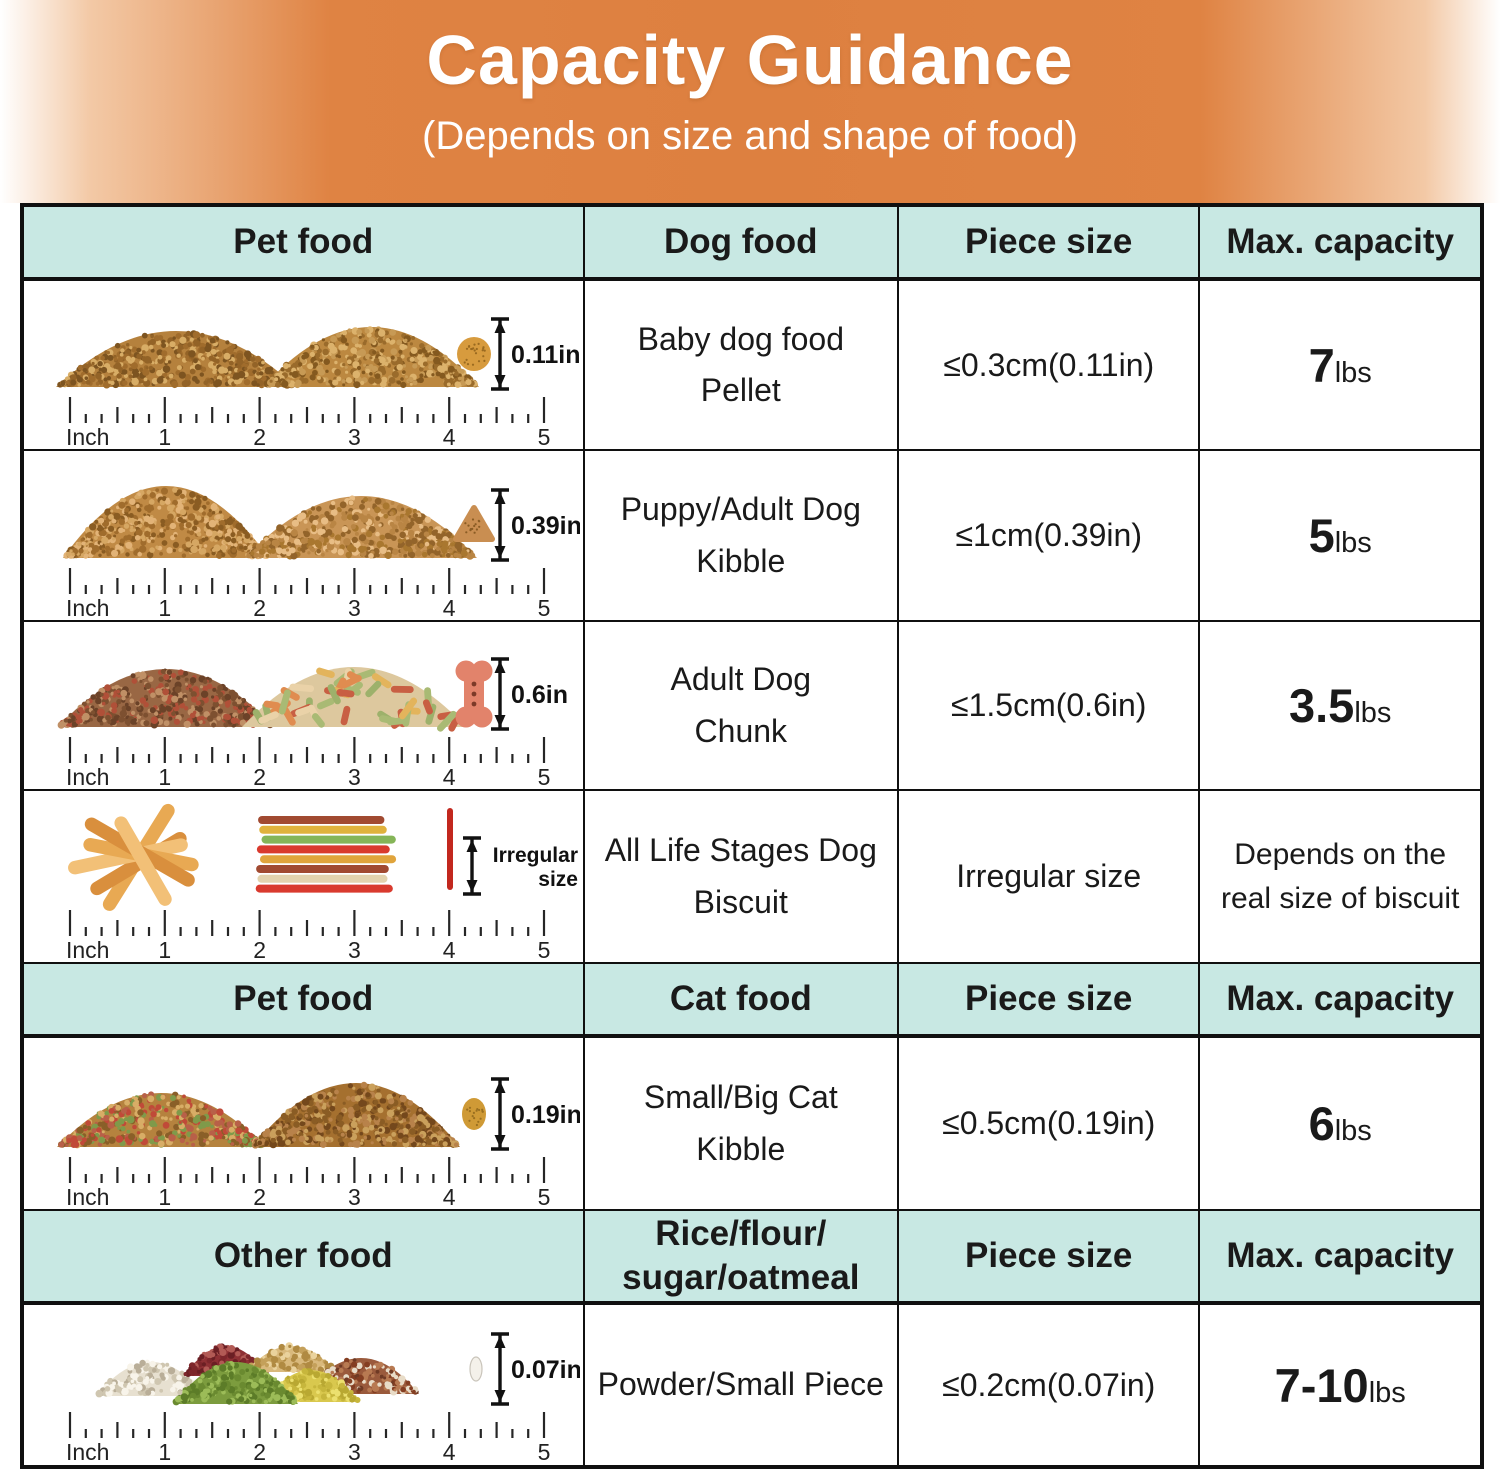 The height and width of the screenshot is (1469, 1500). I want to click on page-subtitle: (Depends on size and shape of food), so click(750, 136).